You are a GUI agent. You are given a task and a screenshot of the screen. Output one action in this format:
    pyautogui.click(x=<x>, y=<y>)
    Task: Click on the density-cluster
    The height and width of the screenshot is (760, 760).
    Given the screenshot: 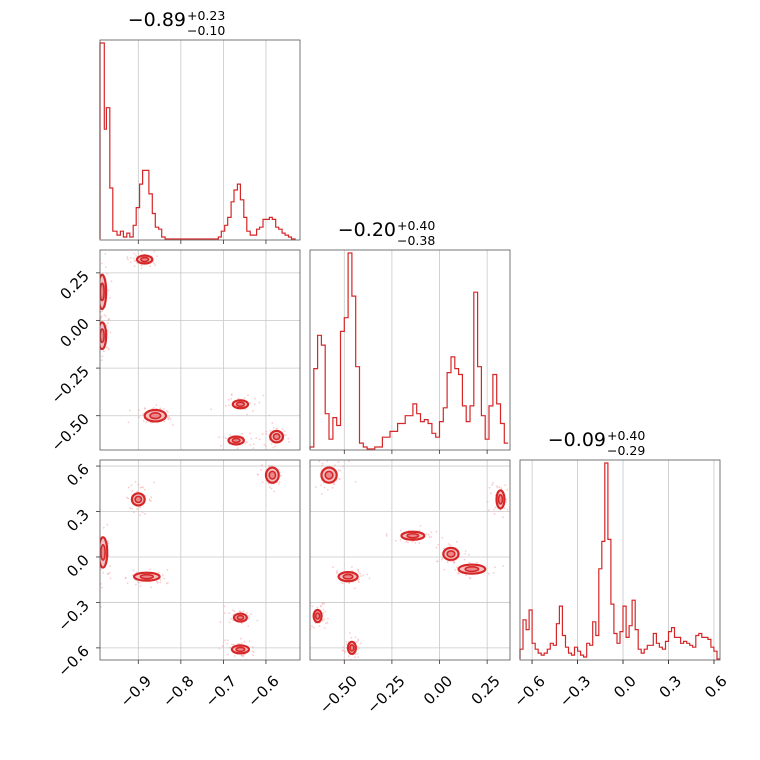 What is the action you would take?
    pyautogui.click(x=236, y=648)
    